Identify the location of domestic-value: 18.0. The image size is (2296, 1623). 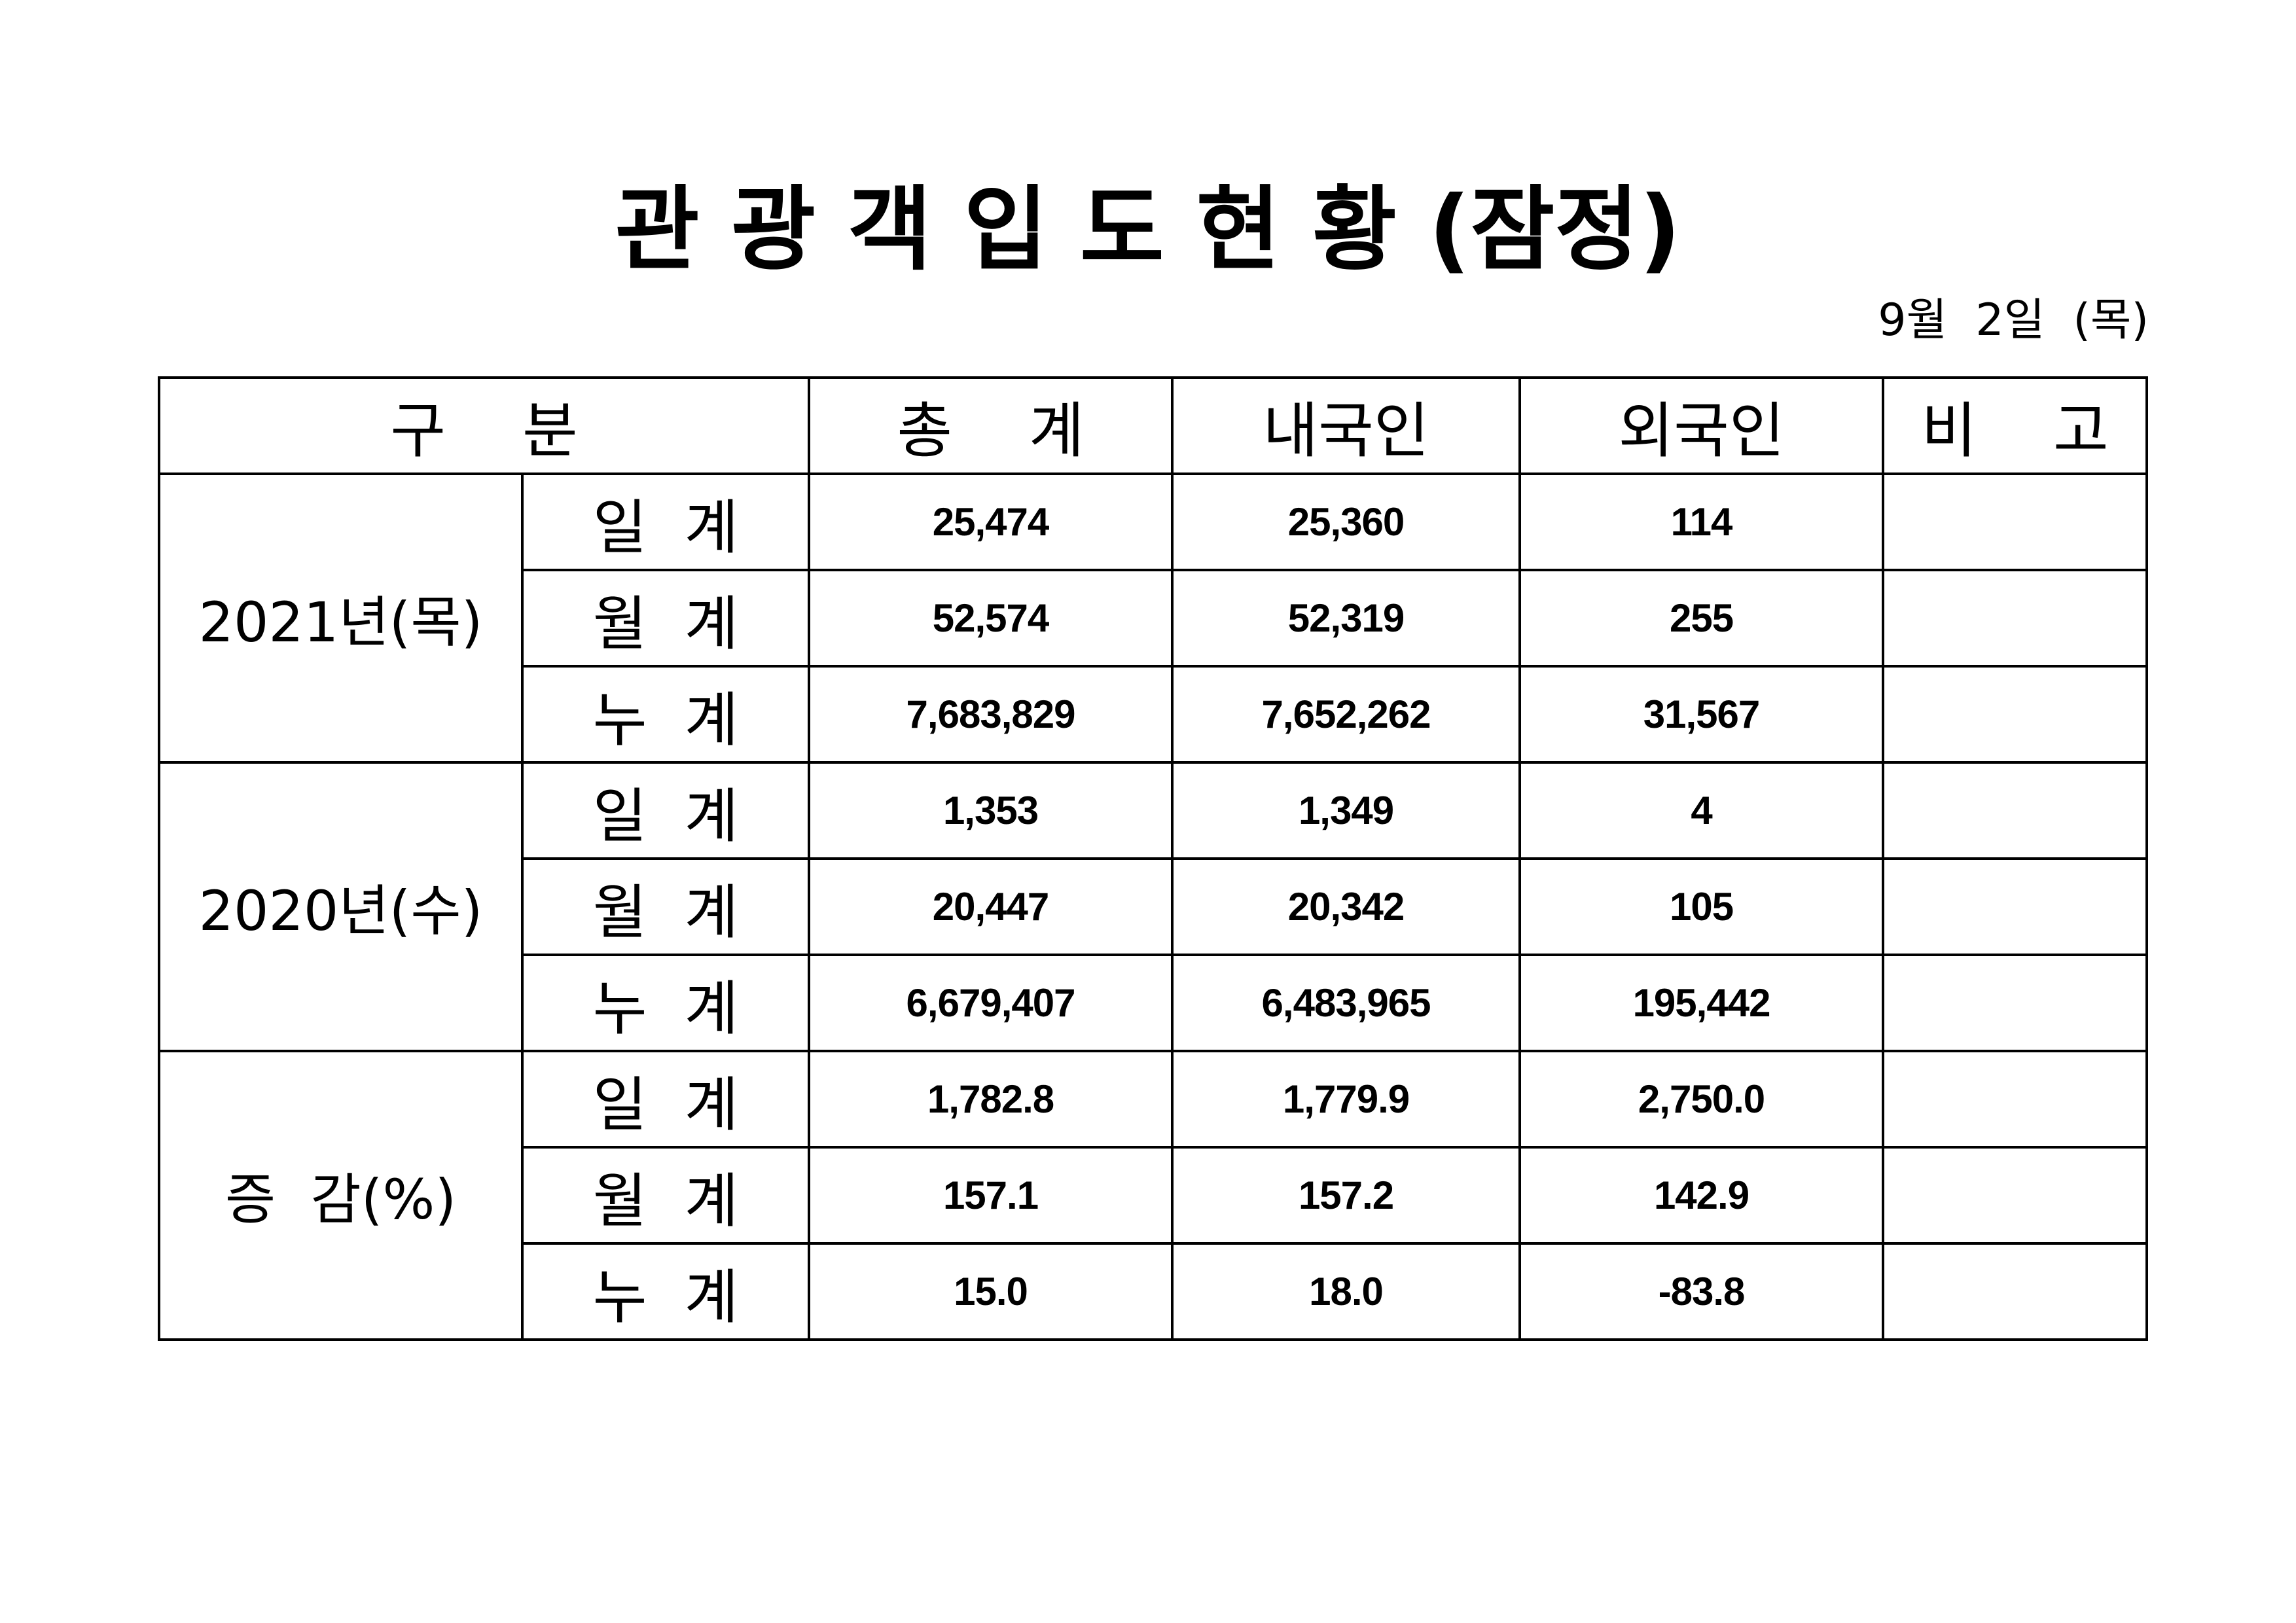
(1346, 1291).